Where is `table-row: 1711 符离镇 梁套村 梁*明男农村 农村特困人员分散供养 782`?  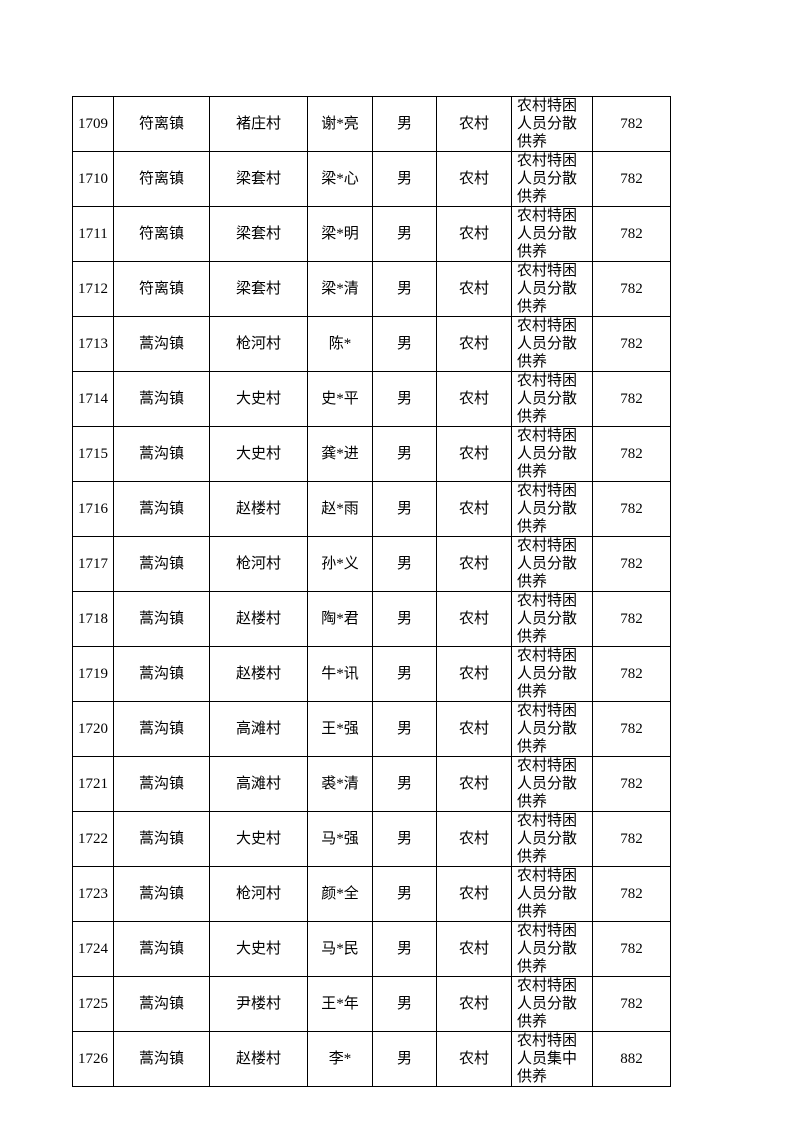 table-row: 1711 符离镇 梁套村 梁*明男农村 农村特困人员分散供养 782 is located at coordinates (371, 234).